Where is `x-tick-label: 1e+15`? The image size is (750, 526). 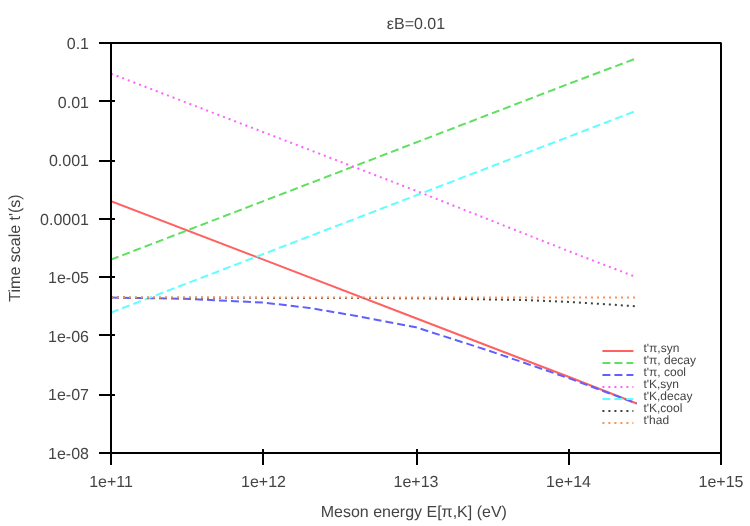
x-tick-label: 1e+15 is located at coordinates (721, 482).